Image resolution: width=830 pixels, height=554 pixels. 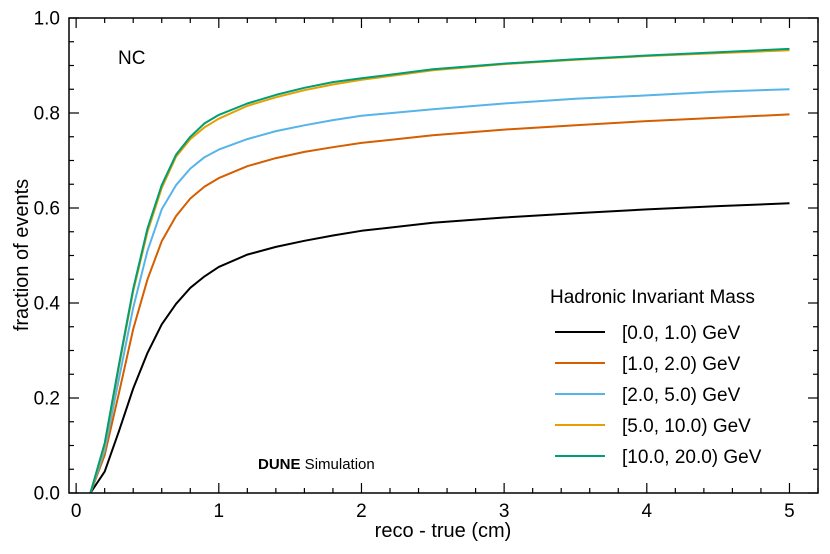 I want to click on y-tick-label: 0.2, so click(x=47, y=399).